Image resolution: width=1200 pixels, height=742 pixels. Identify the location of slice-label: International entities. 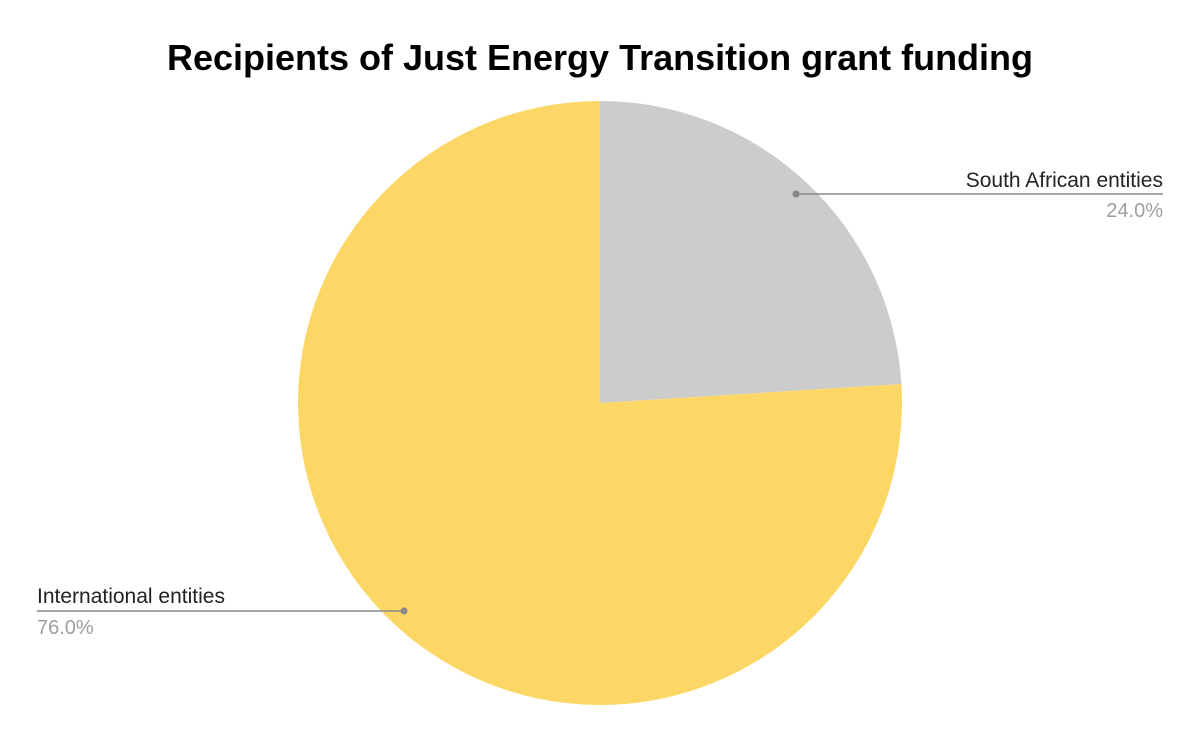
(131, 596).